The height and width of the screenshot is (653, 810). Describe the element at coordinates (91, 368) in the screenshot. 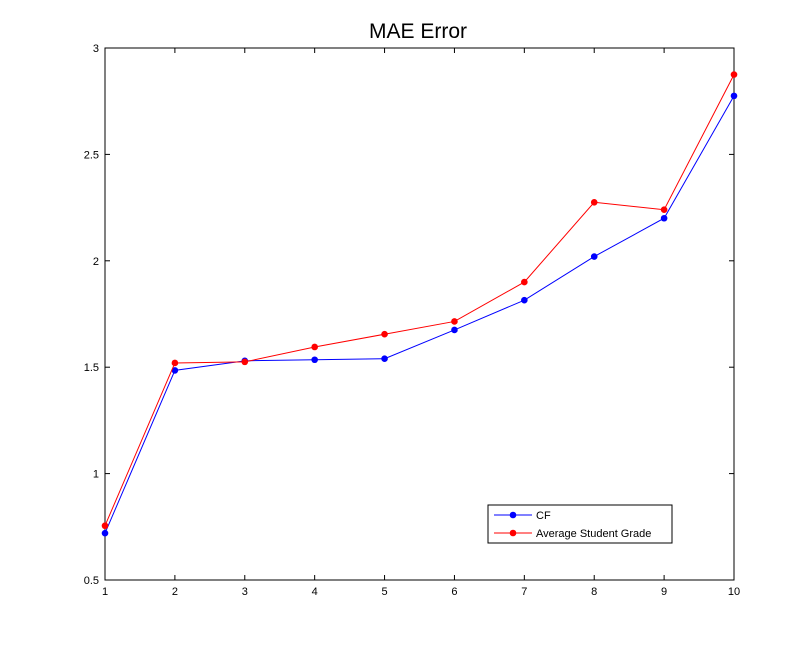

I see `y-tick-label: 1.5` at that location.